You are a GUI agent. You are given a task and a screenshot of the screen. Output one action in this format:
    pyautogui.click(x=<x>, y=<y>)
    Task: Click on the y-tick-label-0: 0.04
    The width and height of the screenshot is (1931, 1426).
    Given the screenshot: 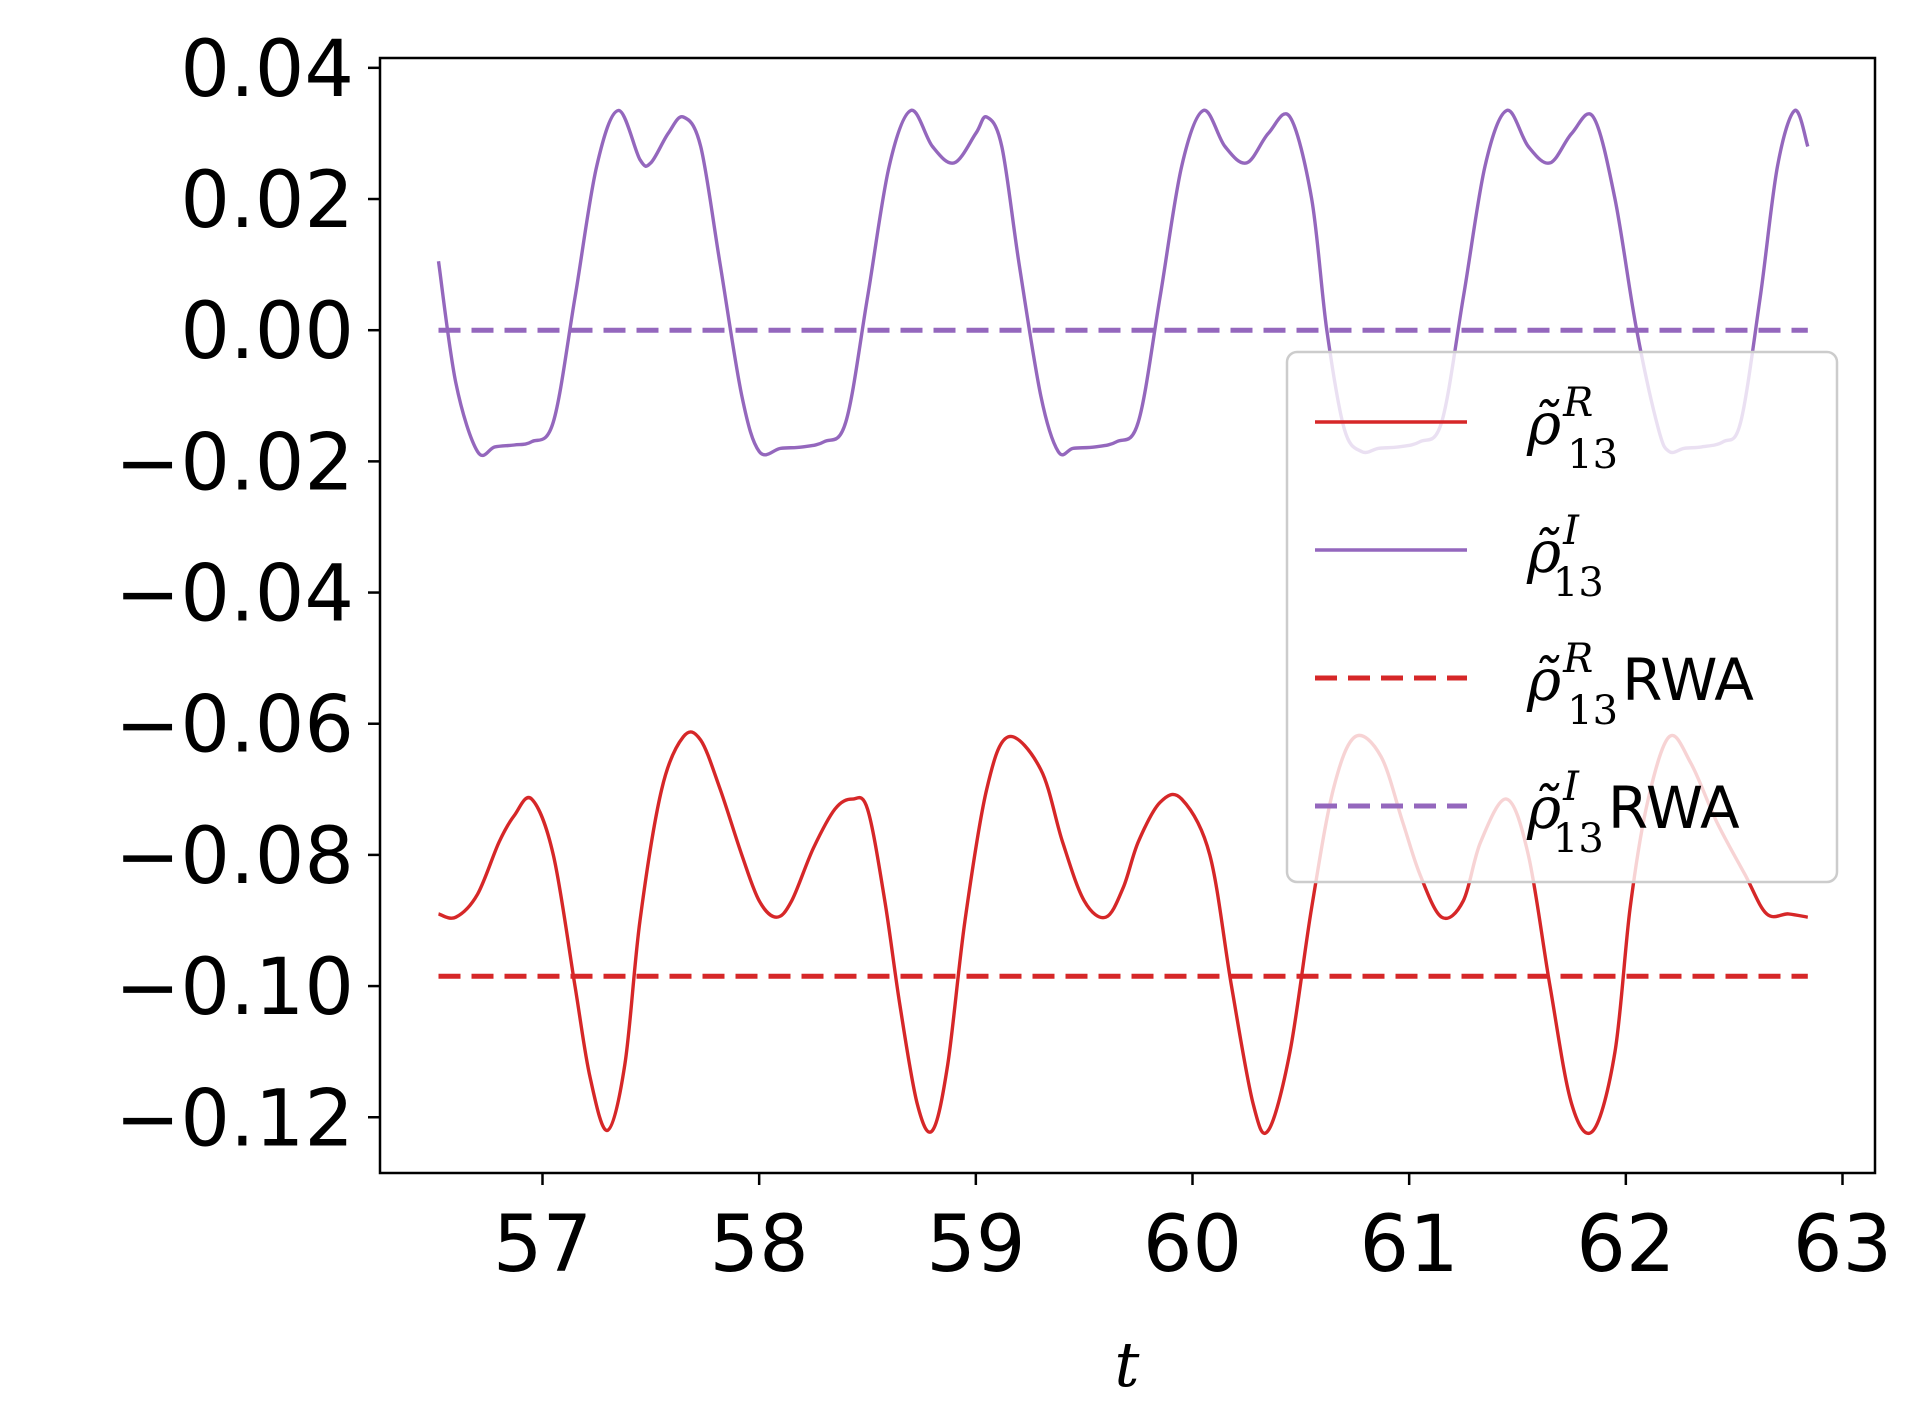 What is the action you would take?
    pyautogui.click(x=267, y=70)
    